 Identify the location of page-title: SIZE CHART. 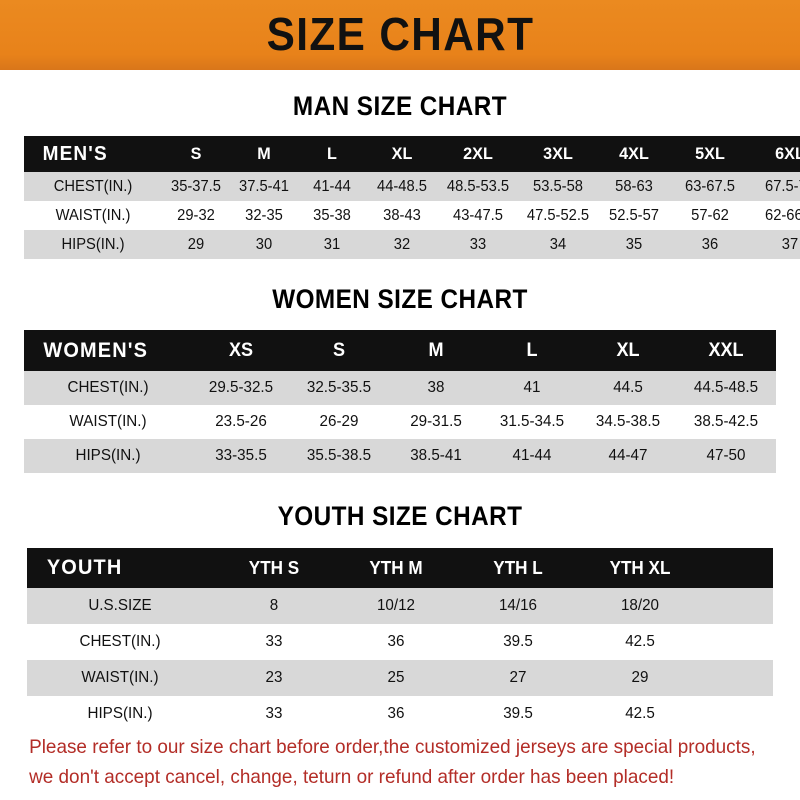
(400, 34).